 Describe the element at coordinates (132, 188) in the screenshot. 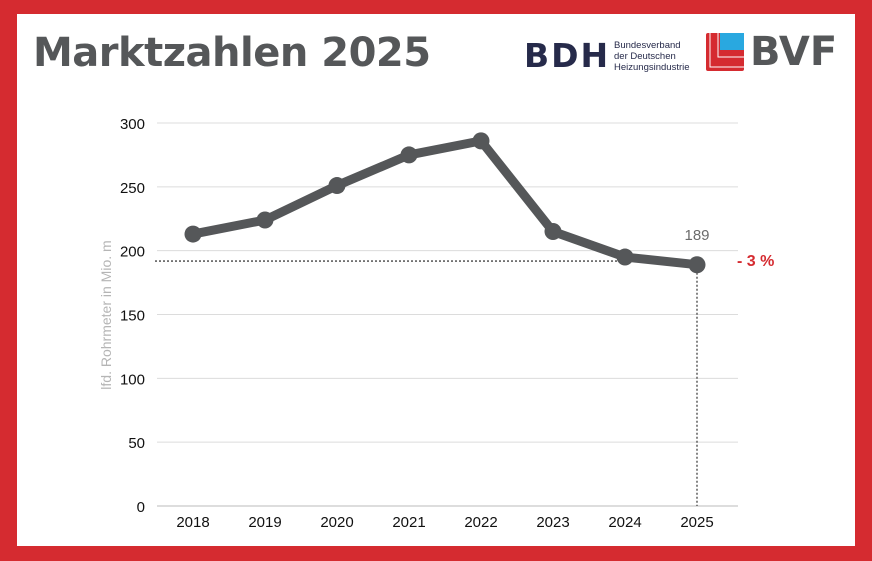

I see `y-tick-label: 250` at that location.